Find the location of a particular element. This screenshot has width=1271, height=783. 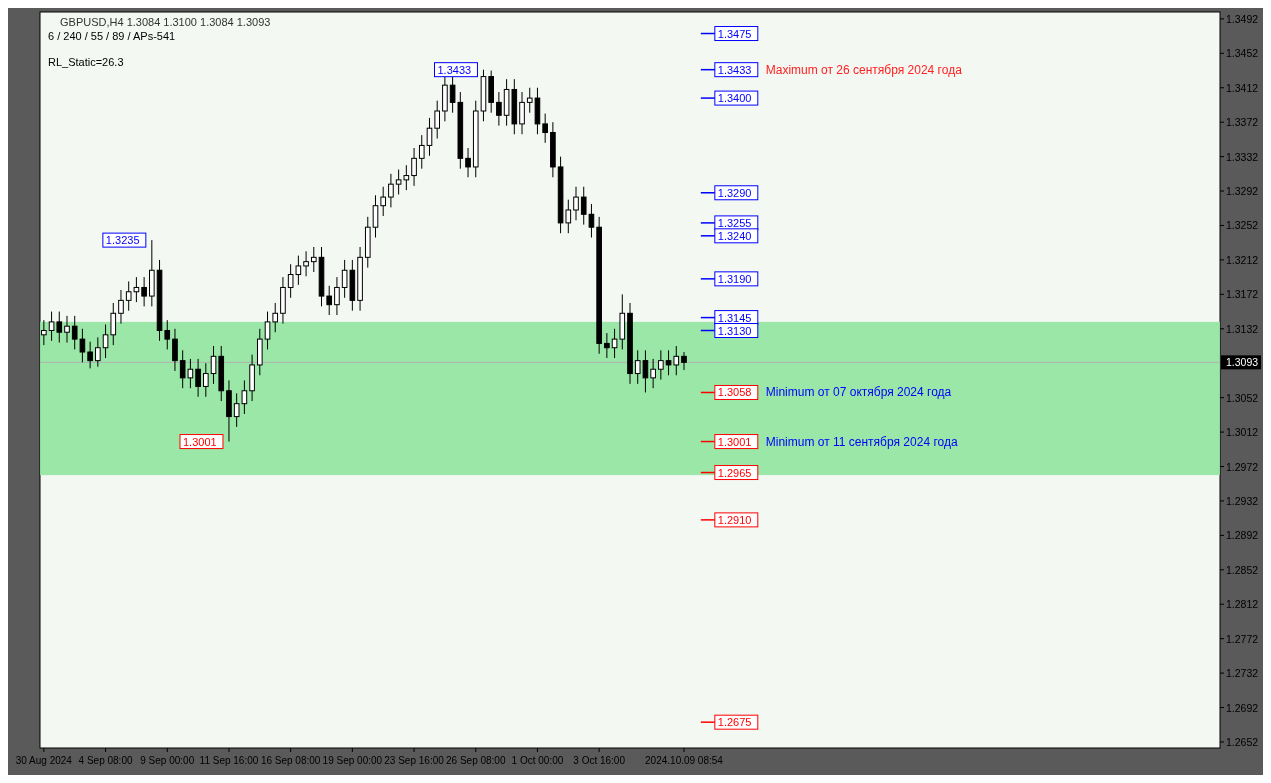

y-tick-label: 1.3452 is located at coordinates (1242, 53).